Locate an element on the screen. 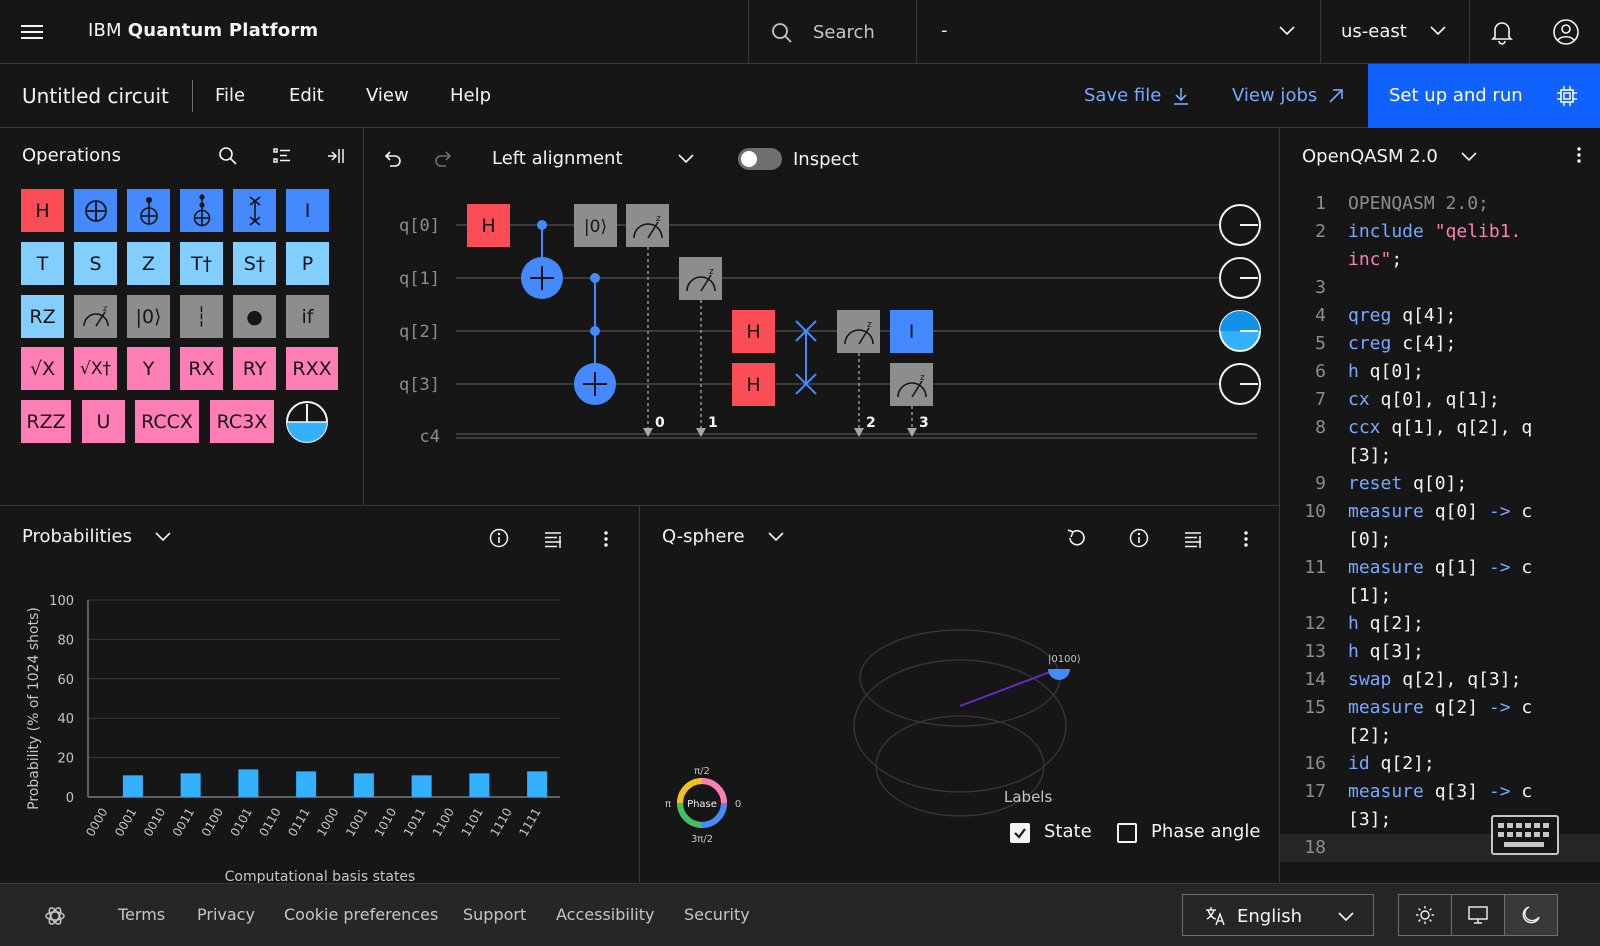 This screenshot has height=946, width=1600. gate-h: H is located at coordinates (42, 210).